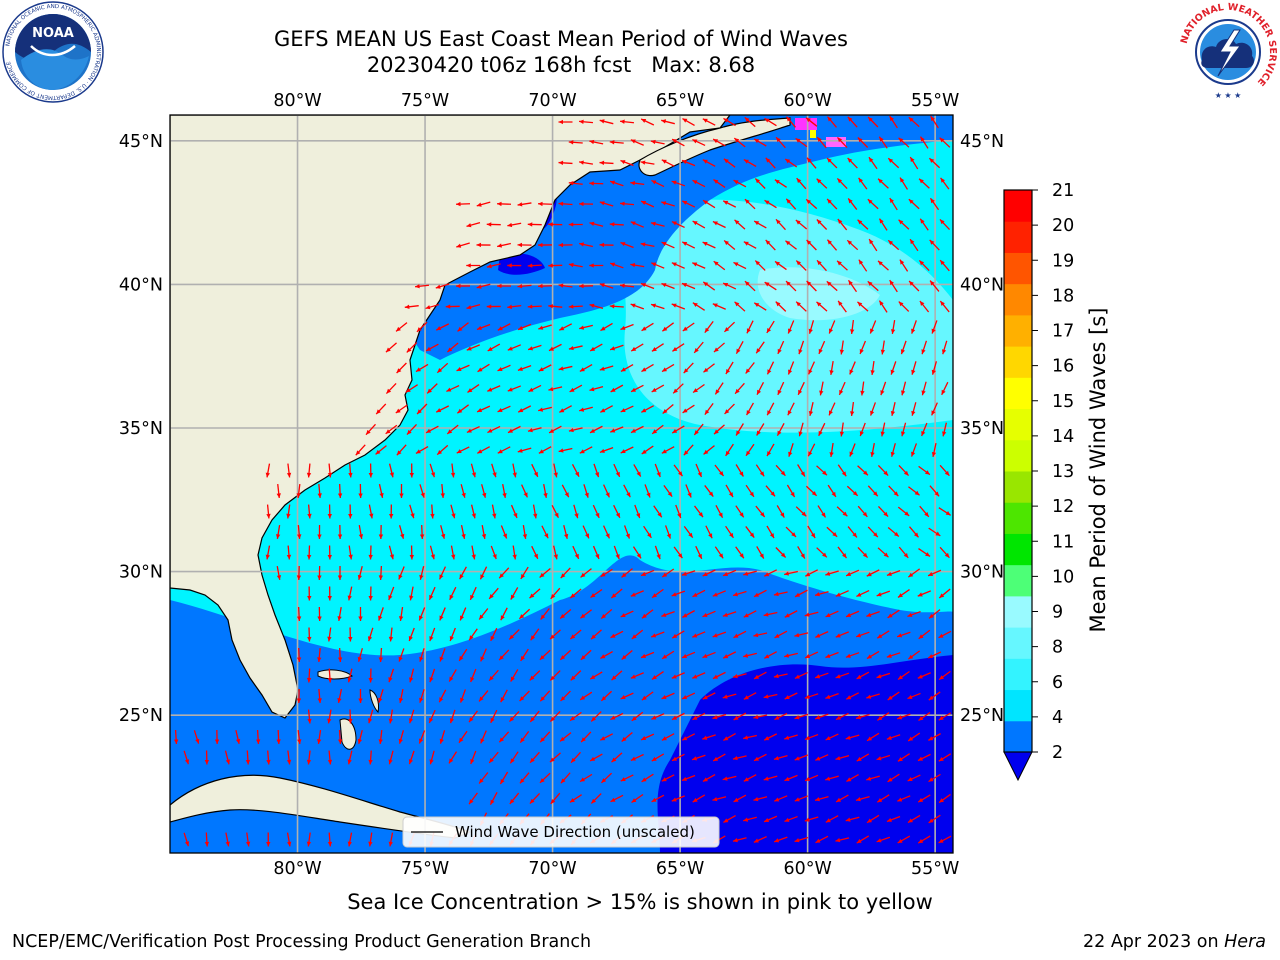  What do you see at coordinates (1057, 718) in the screenshot?
I see `colorbar-tick-label: 4` at bounding box center [1057, 718].